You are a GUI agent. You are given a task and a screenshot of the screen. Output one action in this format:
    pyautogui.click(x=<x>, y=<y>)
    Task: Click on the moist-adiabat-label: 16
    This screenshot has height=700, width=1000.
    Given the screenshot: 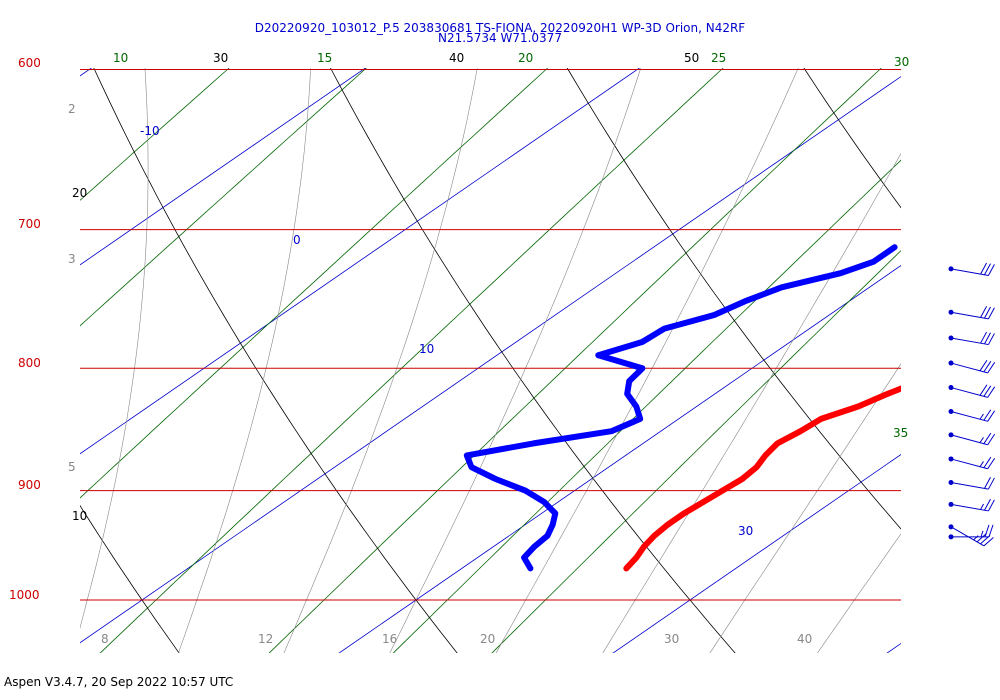 What is the action you would take?
    pyautogui.click(x=389, y=639)
    